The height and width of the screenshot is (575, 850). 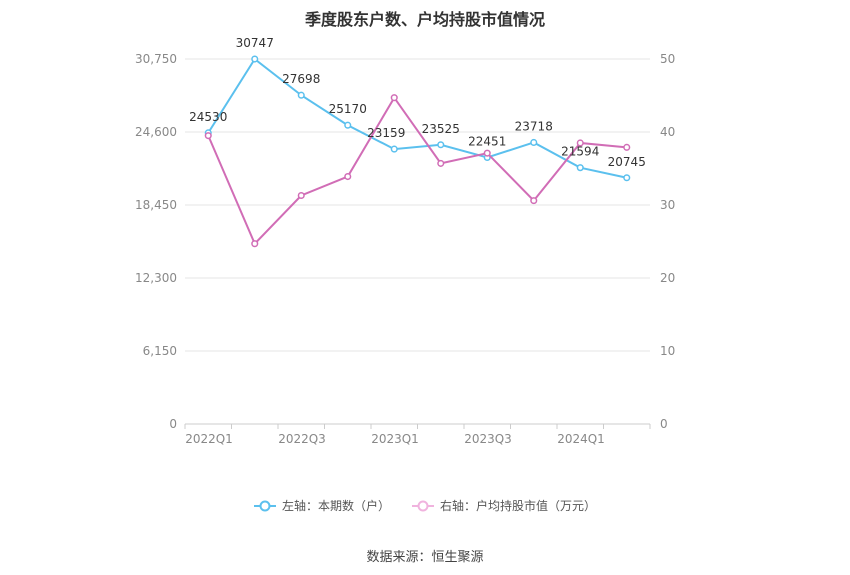 What do you see at coordinates (209, 439) in the screenshot?
I see `x-axis-tick-label: 2022Q1` at bounding box center [209, 439].